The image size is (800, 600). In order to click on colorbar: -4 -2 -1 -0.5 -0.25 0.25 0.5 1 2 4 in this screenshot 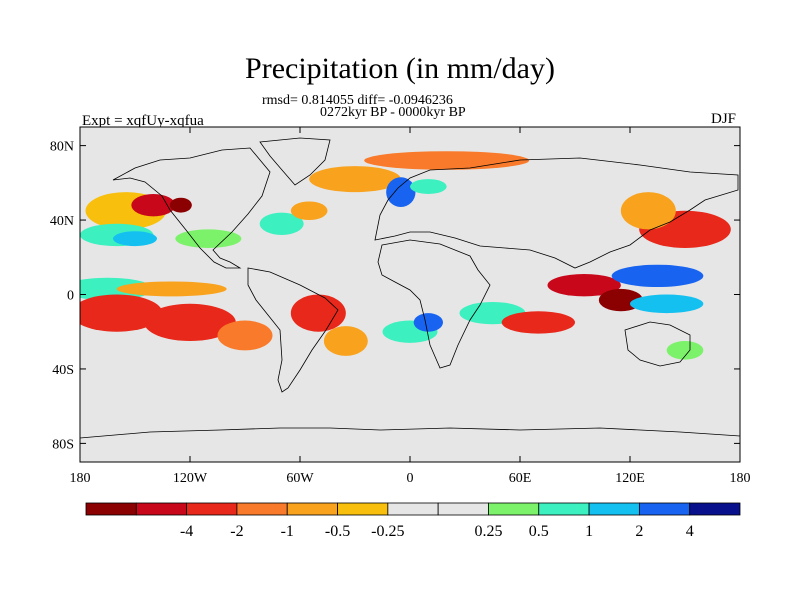, I will do `click(413, 521)`.